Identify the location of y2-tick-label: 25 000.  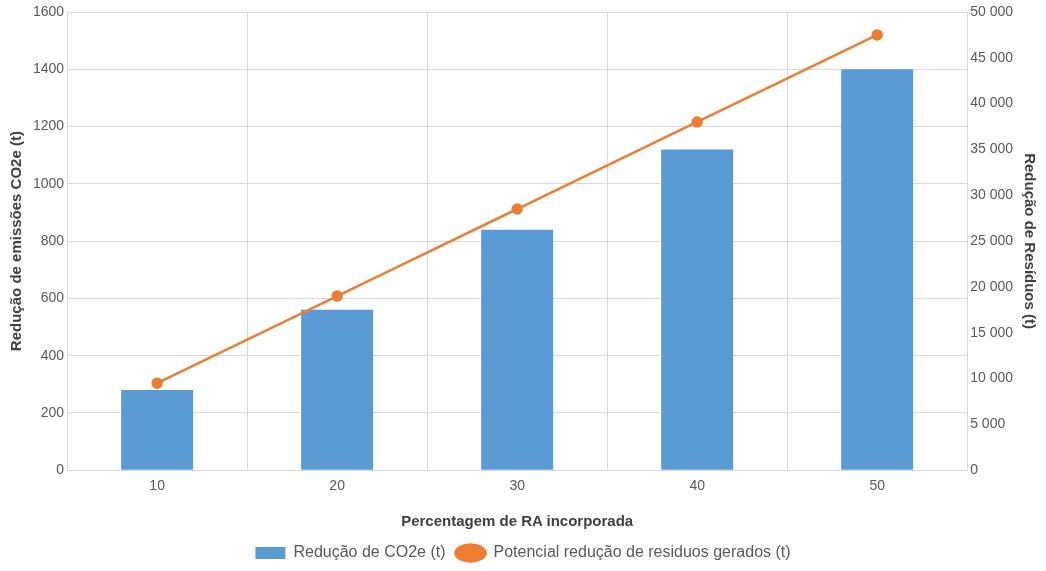
(992, 239).